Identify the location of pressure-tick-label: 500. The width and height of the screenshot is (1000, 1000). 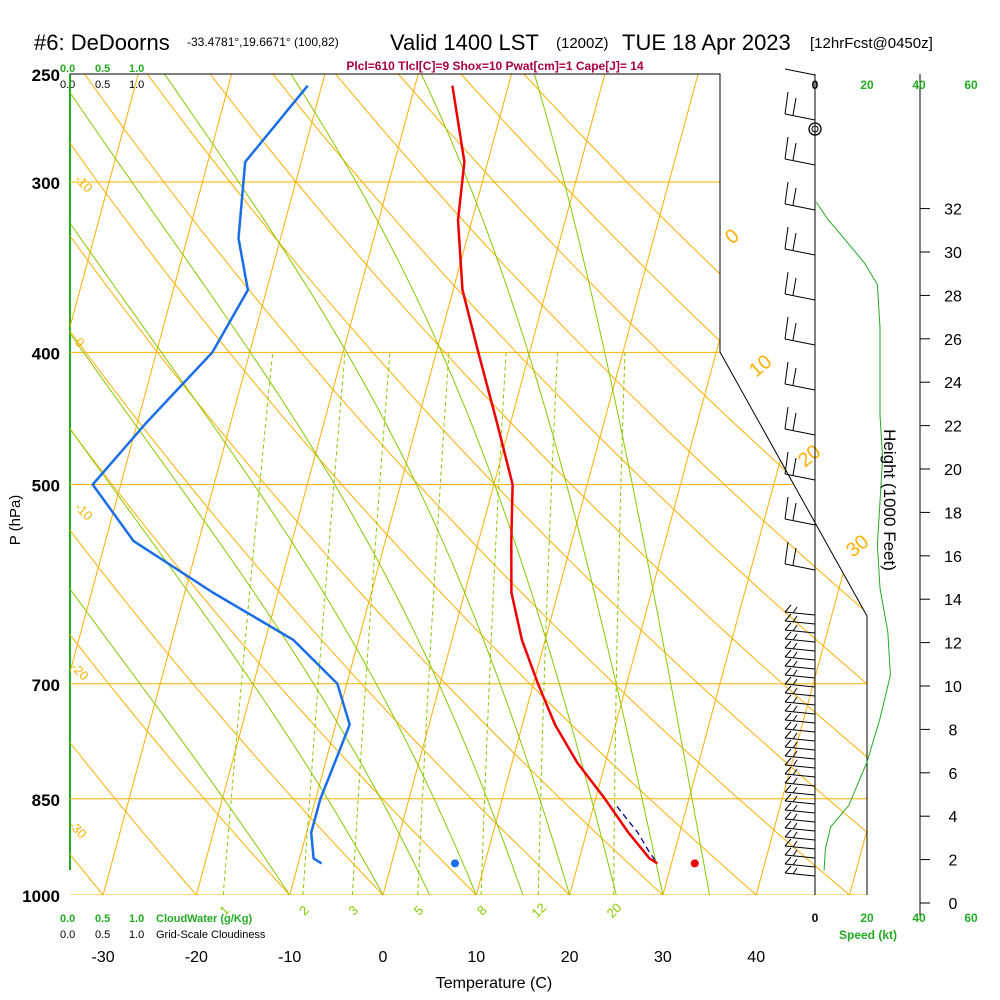
(46, 486).